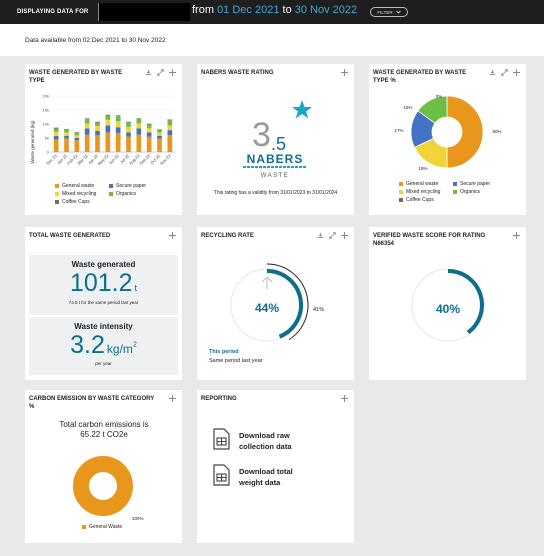  I want to click on card-actions, so click(516, 235).